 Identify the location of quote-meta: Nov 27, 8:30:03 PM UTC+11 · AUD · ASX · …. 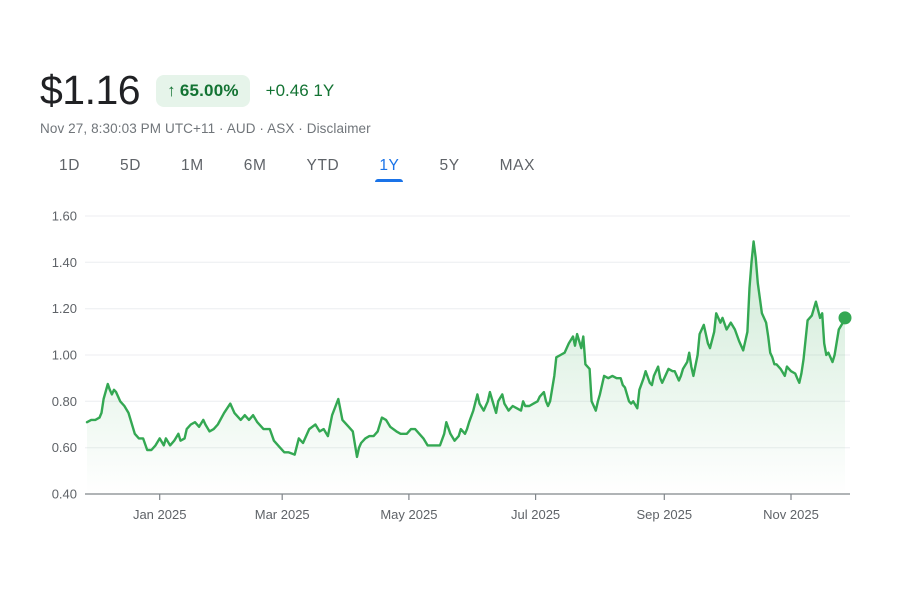
(205, 128).